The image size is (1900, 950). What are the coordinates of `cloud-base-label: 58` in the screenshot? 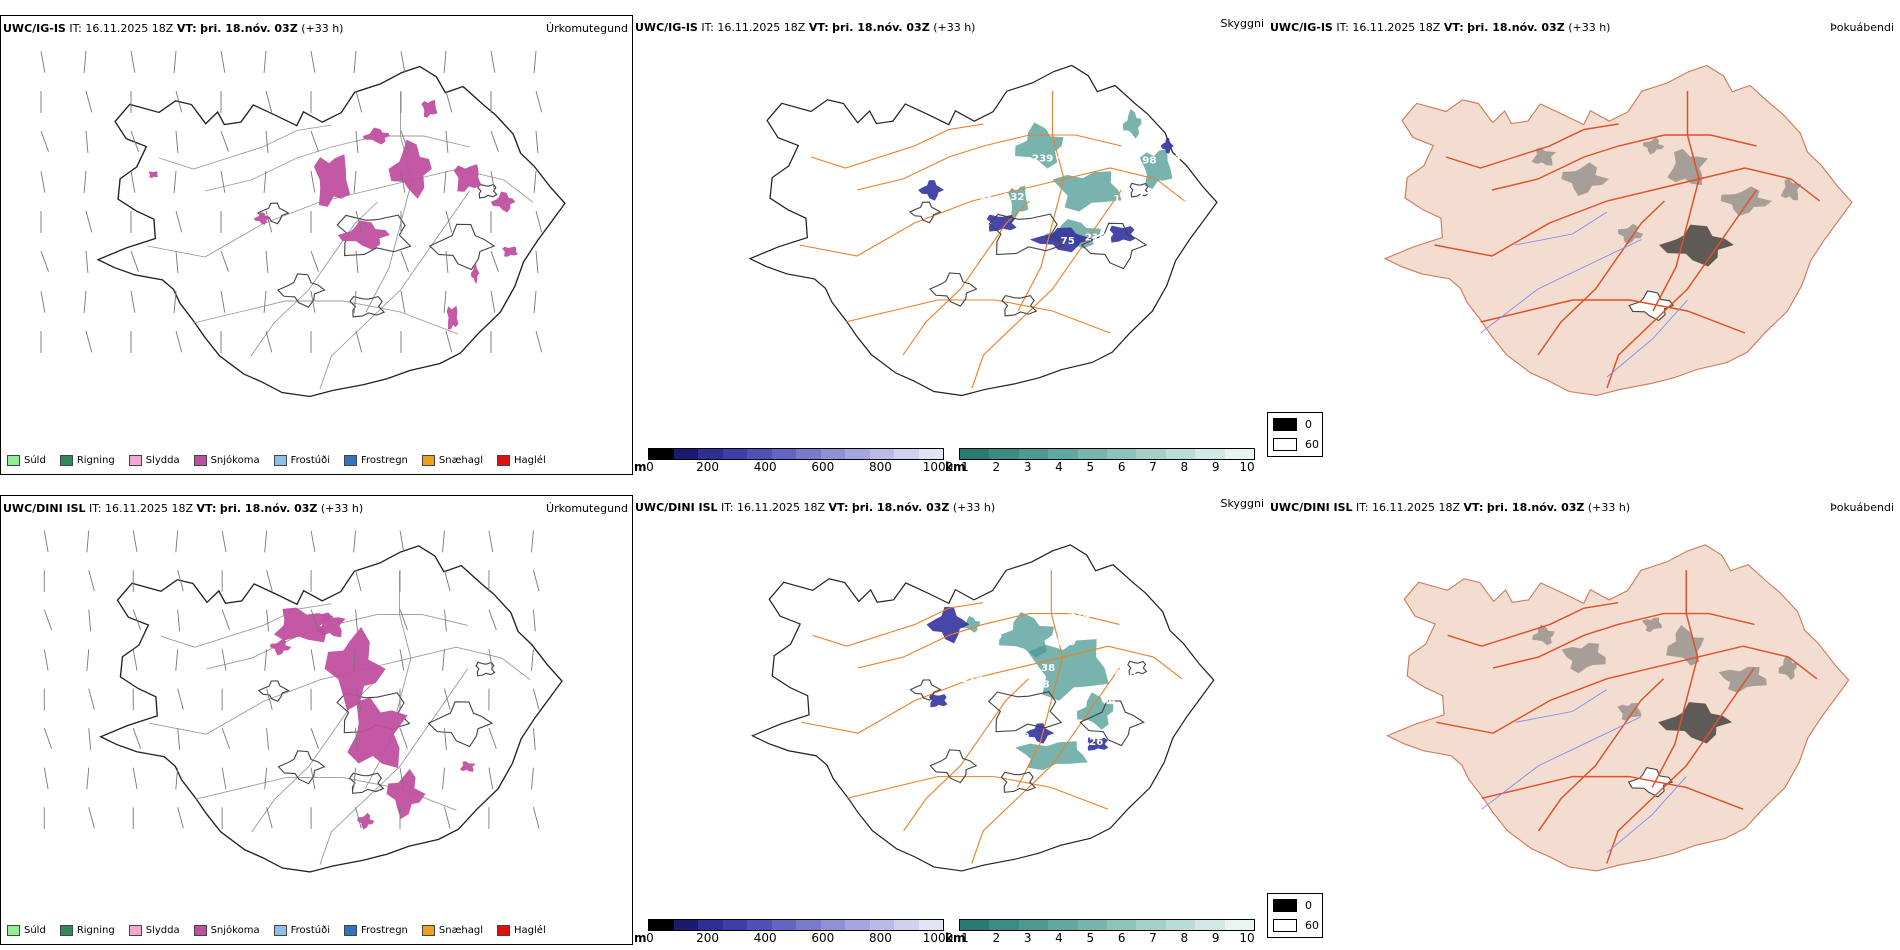 It's located at (1042, 685).